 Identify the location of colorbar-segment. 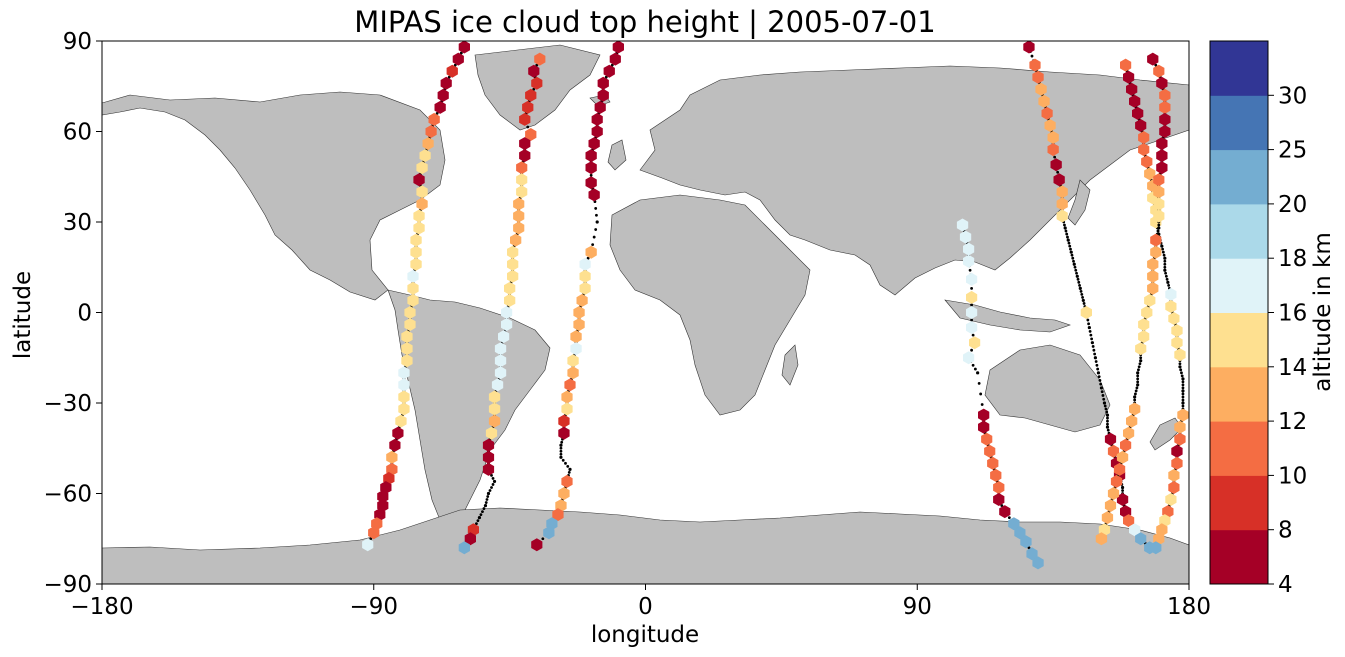
(1239, 177).